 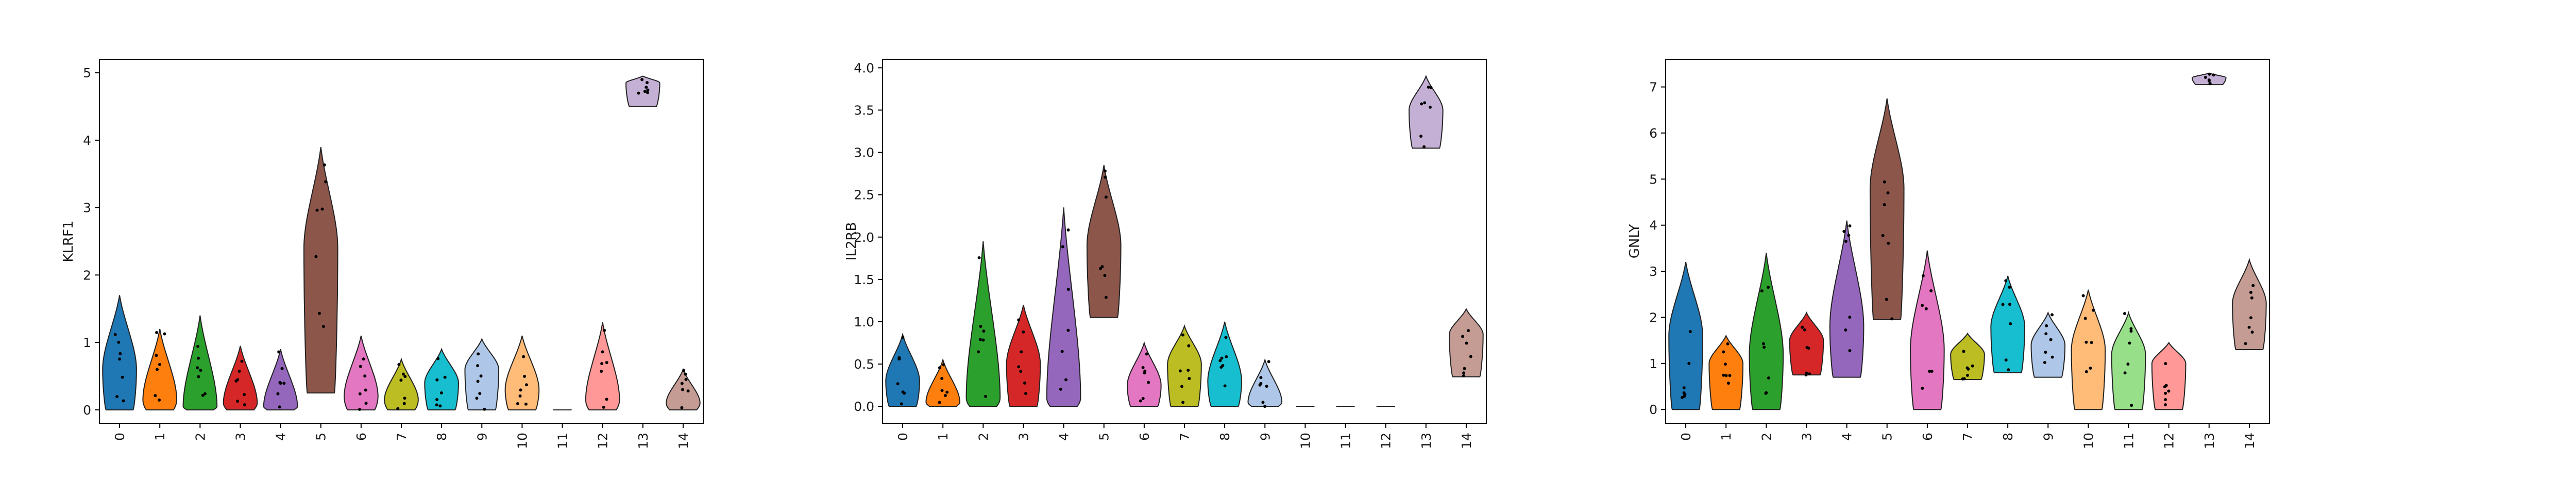 I want to click on y-tick-label: 3.0, so click(x=864, y=152).